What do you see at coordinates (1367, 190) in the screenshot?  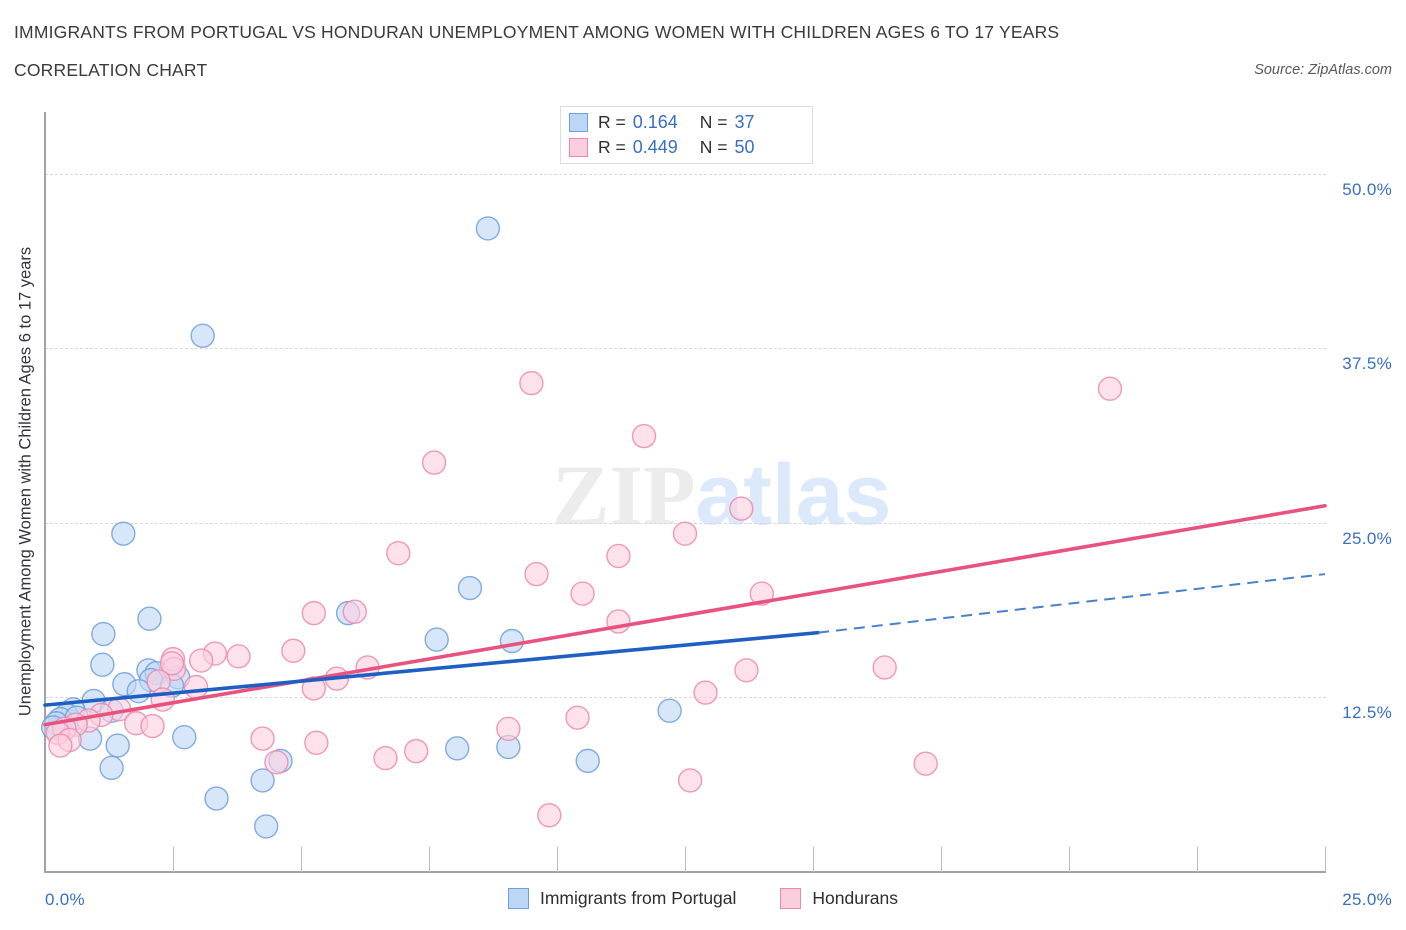 I see `y-axis-tick-label: 50.0%` at bounding box center [1367, 190].